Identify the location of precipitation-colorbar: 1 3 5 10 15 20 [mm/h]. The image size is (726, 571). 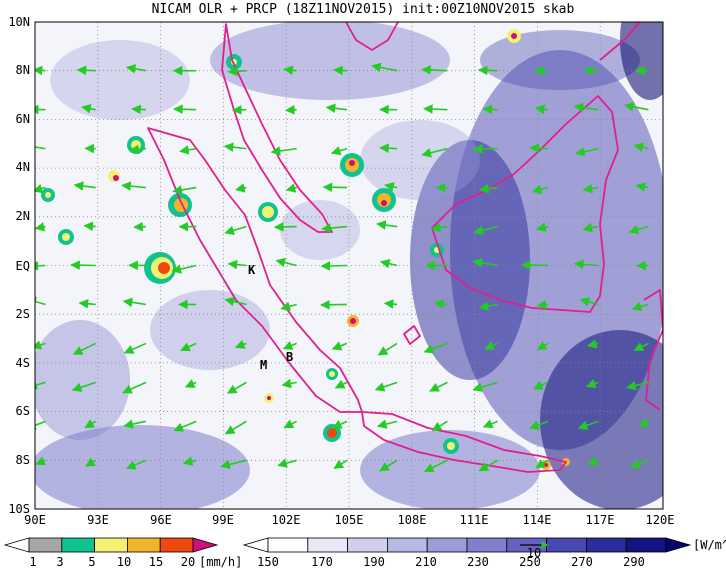
(122, 553).